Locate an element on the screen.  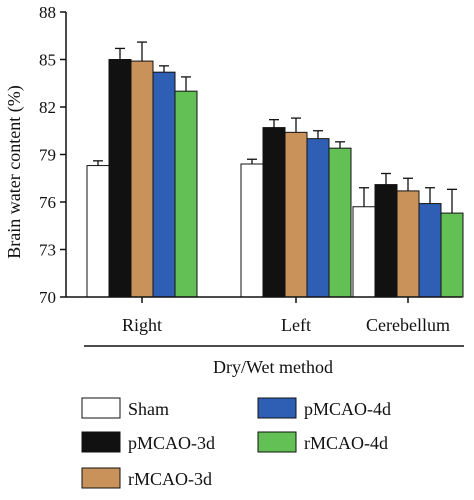
category-label: Left is located at coordinates (296, 325).